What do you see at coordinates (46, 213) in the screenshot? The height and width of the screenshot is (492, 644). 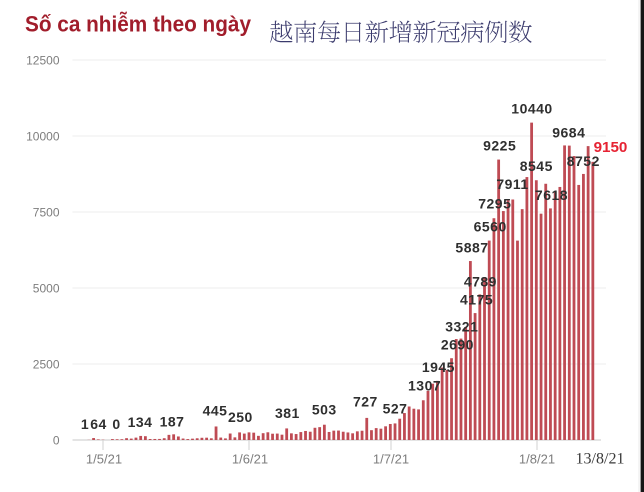 I see `svg-text: 7500` at bounding box center [46, 213].